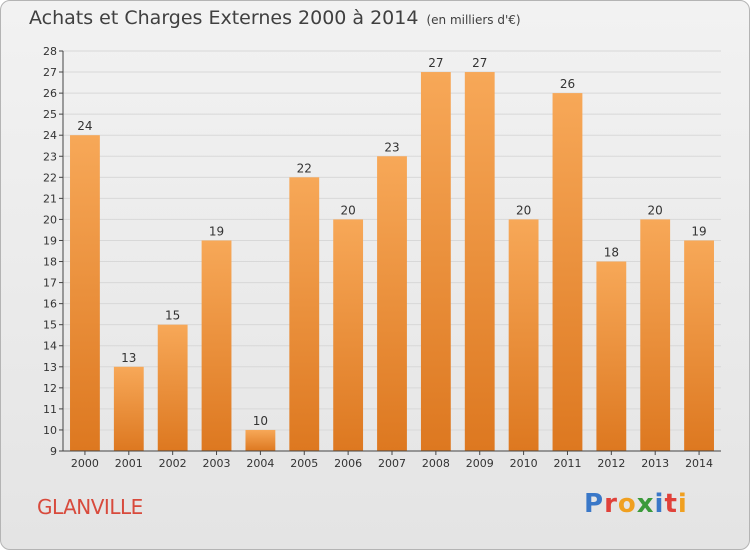 This screenshot has width=750, height=550. What do you see at coordinates (436, 463) in the screenshot?
I see `x-tick-label: 2008` at bounding box center [436, 463].